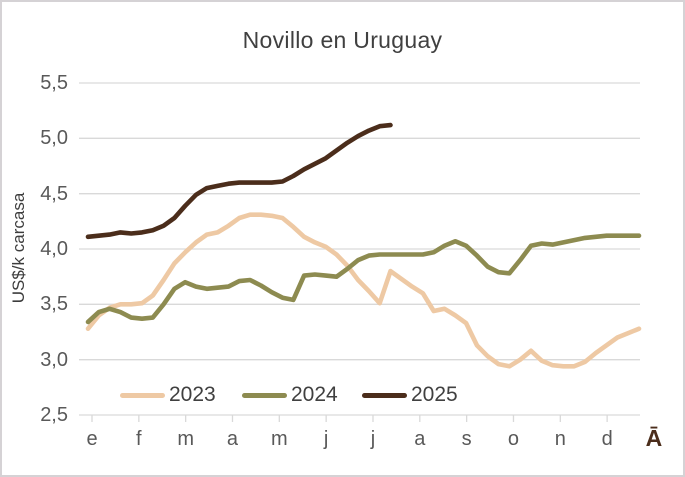 Image resolution: width=685 pixels, height=477 pixels. Describe the element at coordinates (384, 395) in the screenshot. I see `legend-swatch-2025` at that location.